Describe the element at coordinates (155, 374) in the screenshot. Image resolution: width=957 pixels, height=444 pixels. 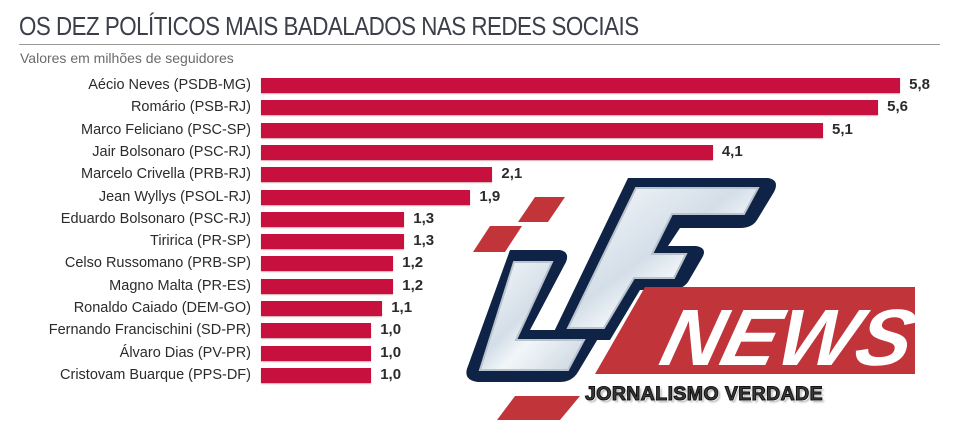
I see `bar-category-label: Cristovam Buarque (PPS-DF)` at that location.